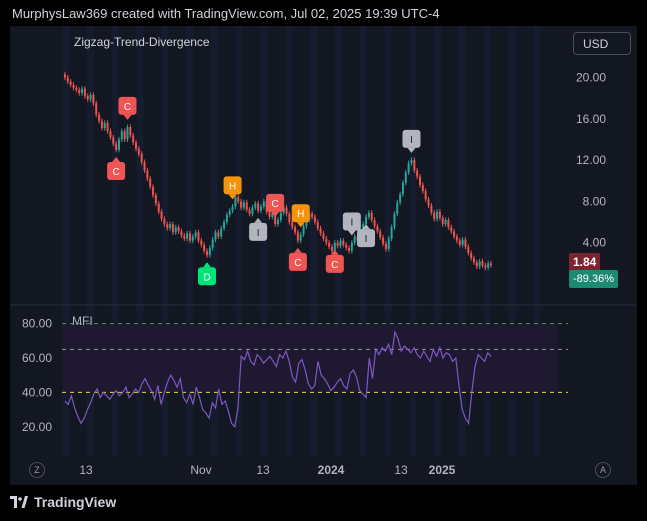 The width and height of the screenshot is (647, 521). What do you see at coordinates (603, 470) in the screenshot?
I see `auto-scale-a-button: A` at bounding box center [603, 470].